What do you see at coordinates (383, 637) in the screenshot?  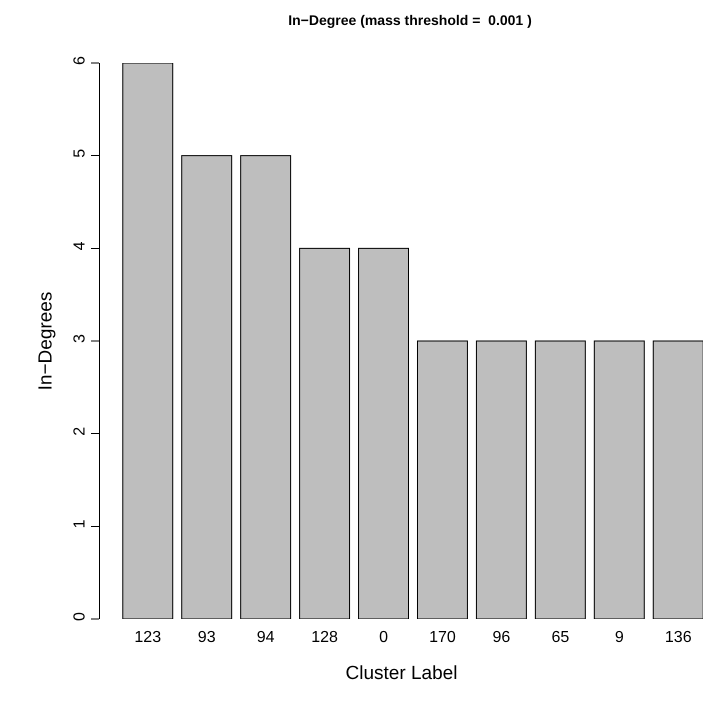 I see `x-tick-label: 0` at bounding box center [383, 637].